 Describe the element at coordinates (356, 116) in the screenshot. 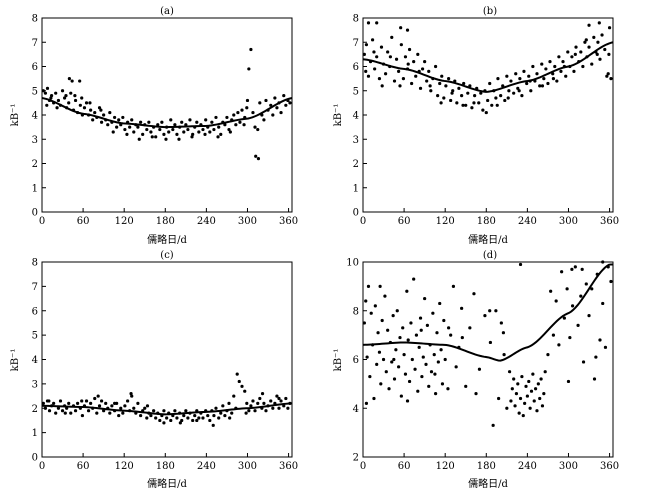

I see `panel-b-ytick-label-4: 4` at that location.